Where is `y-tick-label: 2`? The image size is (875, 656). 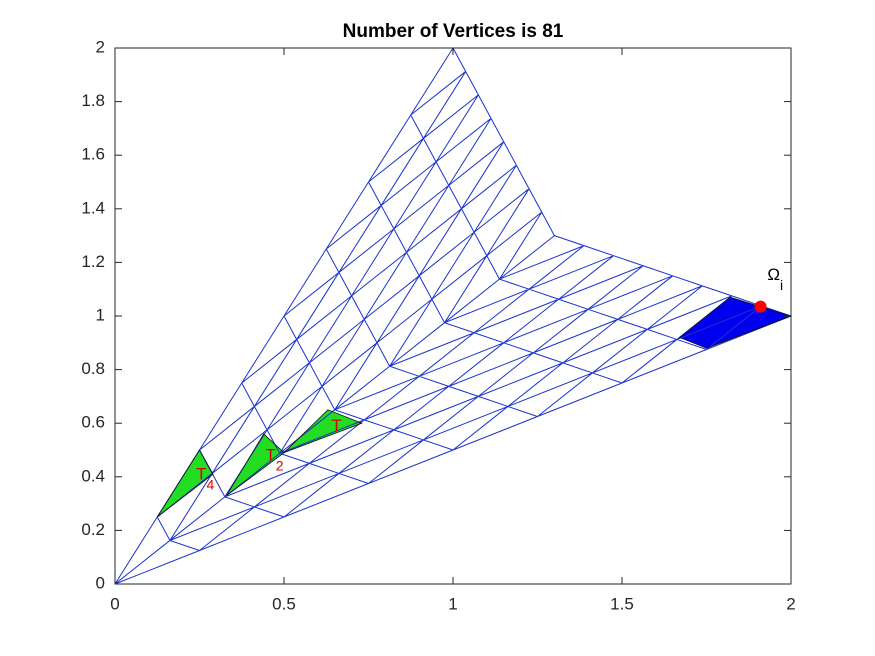
y-tick-label: 2 is located at coordinates (100, 46).